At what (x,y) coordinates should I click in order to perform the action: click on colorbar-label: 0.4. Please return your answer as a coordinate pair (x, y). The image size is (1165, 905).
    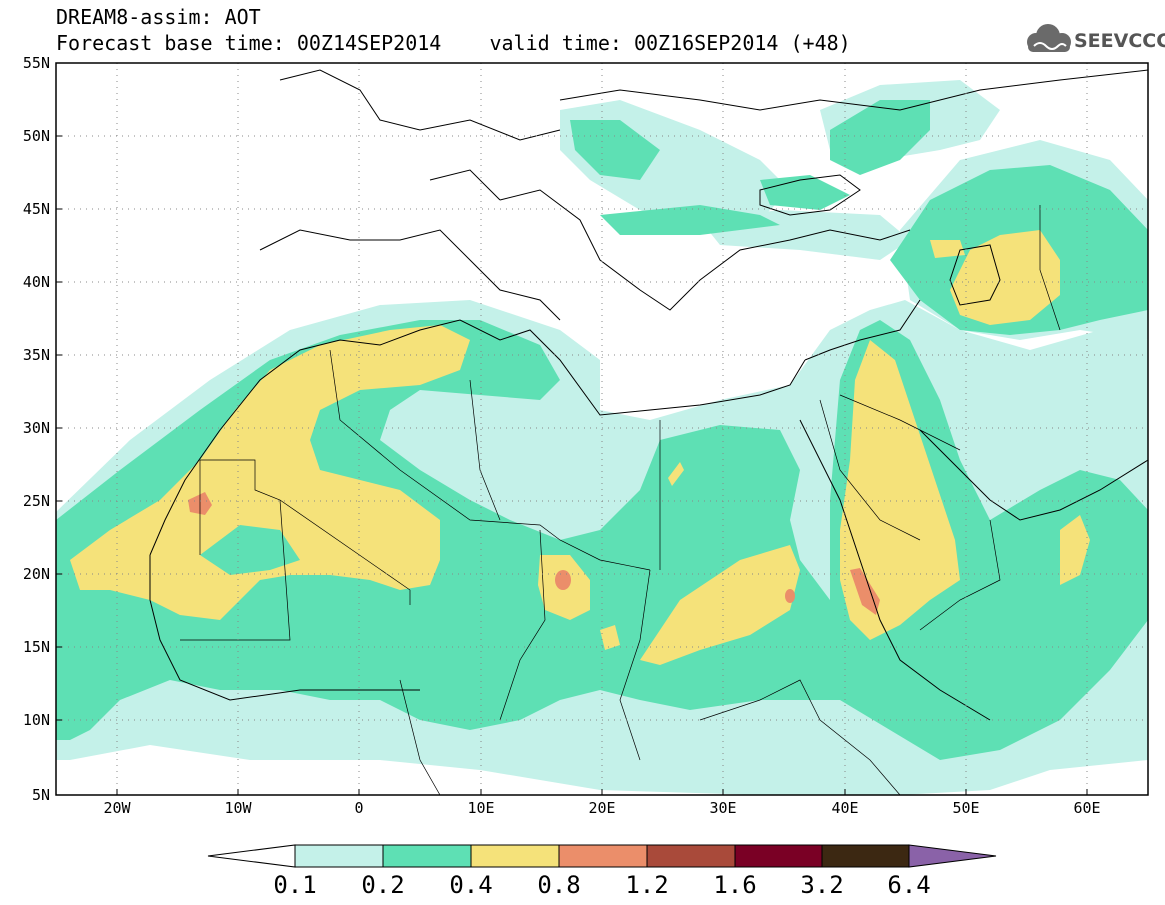
    Looking at the image, I should click on (470, 885).